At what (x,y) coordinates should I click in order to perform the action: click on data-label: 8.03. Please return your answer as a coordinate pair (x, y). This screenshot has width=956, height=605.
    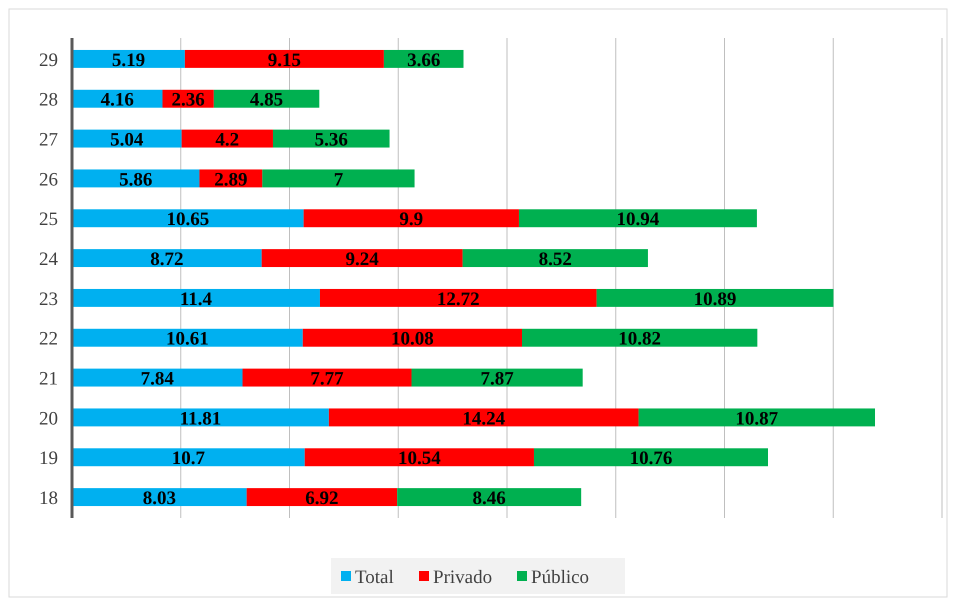
    Looking at the image, I should click on (159, 498).